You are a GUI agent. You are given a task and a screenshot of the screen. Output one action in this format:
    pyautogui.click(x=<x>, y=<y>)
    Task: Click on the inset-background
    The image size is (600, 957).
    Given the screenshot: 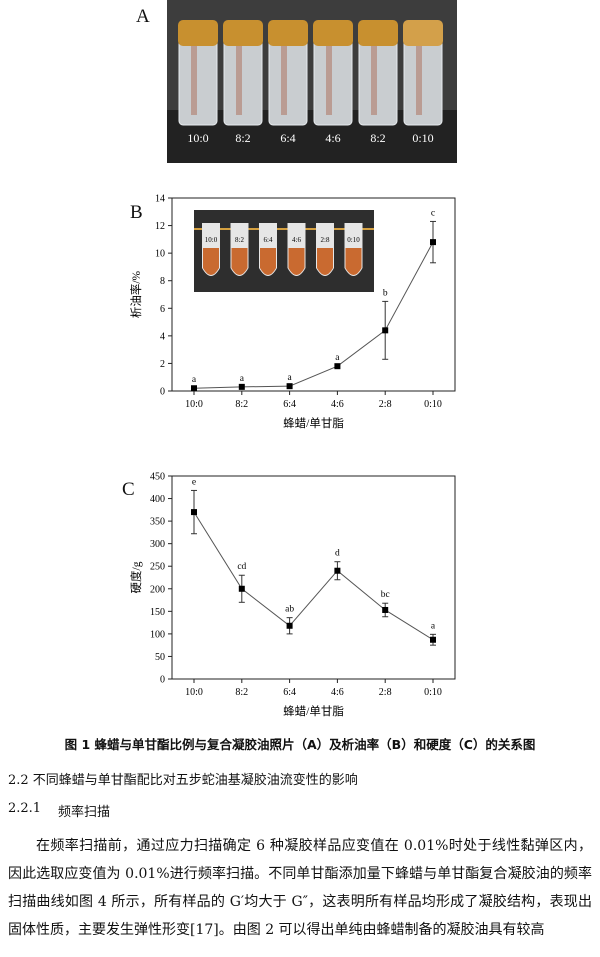 What is the action you would take?
    pyautogui.click(x=284, y=251)
    